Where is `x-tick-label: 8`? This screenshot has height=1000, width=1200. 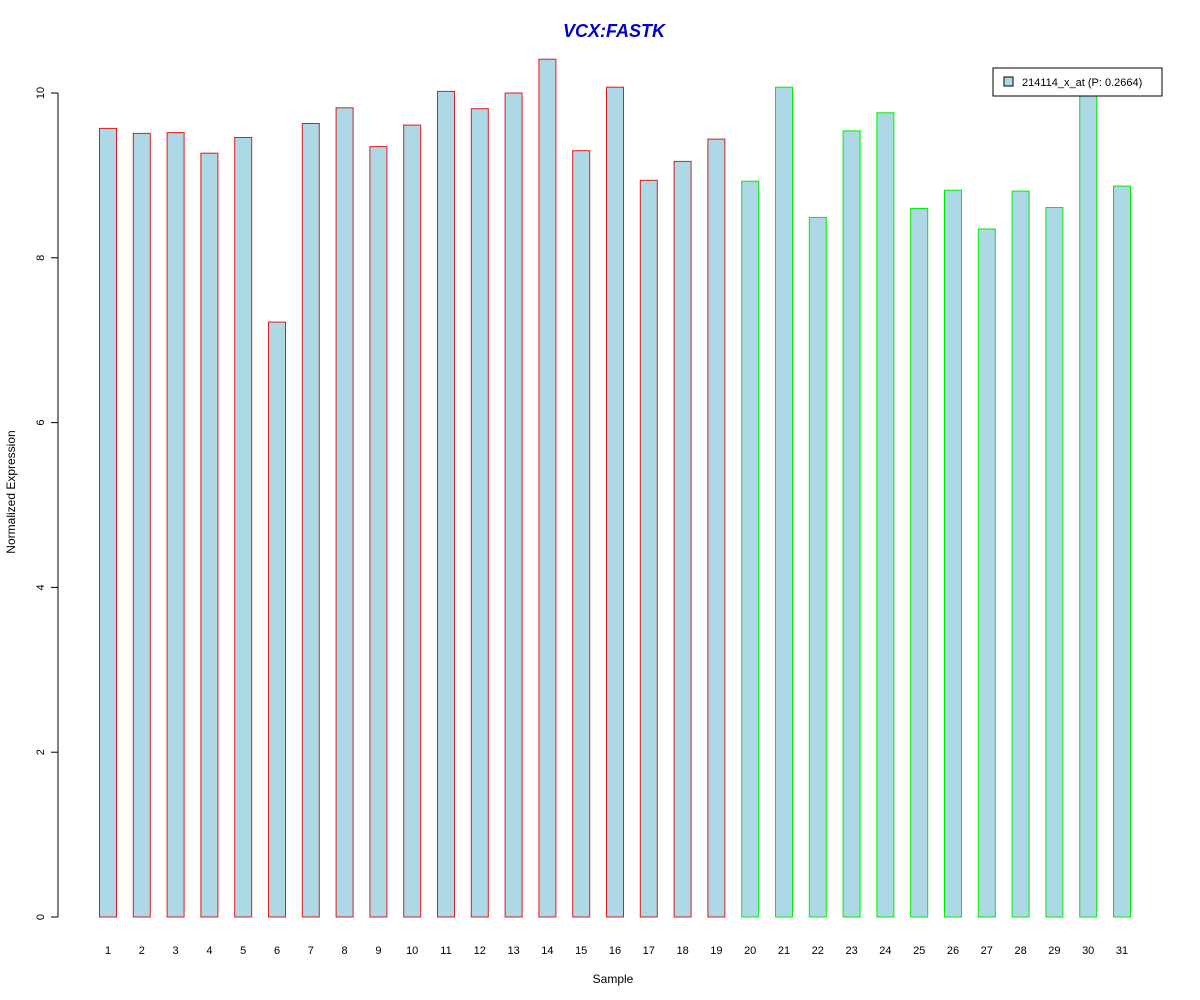 x-tick-label: 8 is located at coordinates (345, 951).